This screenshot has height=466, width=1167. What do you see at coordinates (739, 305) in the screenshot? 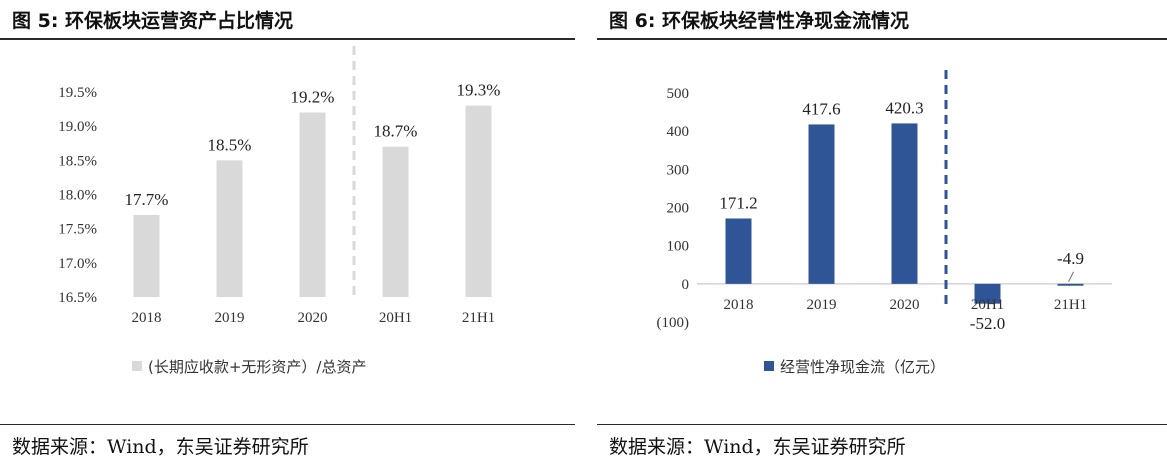
I see `right-category-label: 2018` at bounding box center [739, 305].